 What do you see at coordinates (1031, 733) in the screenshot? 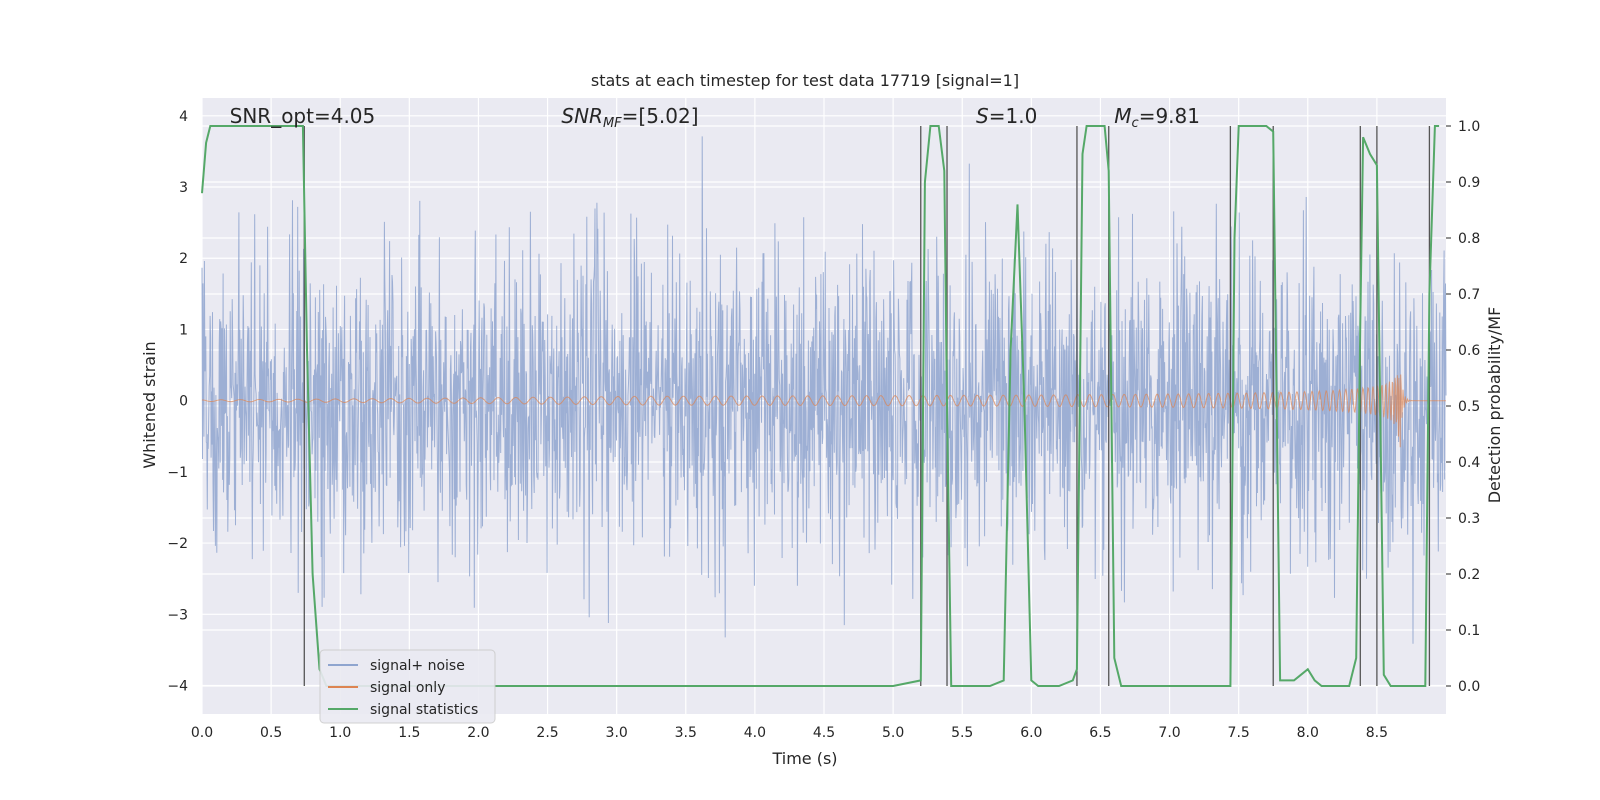
I see `x-tick-label: 6.0` at bounding box center [1031, 733].